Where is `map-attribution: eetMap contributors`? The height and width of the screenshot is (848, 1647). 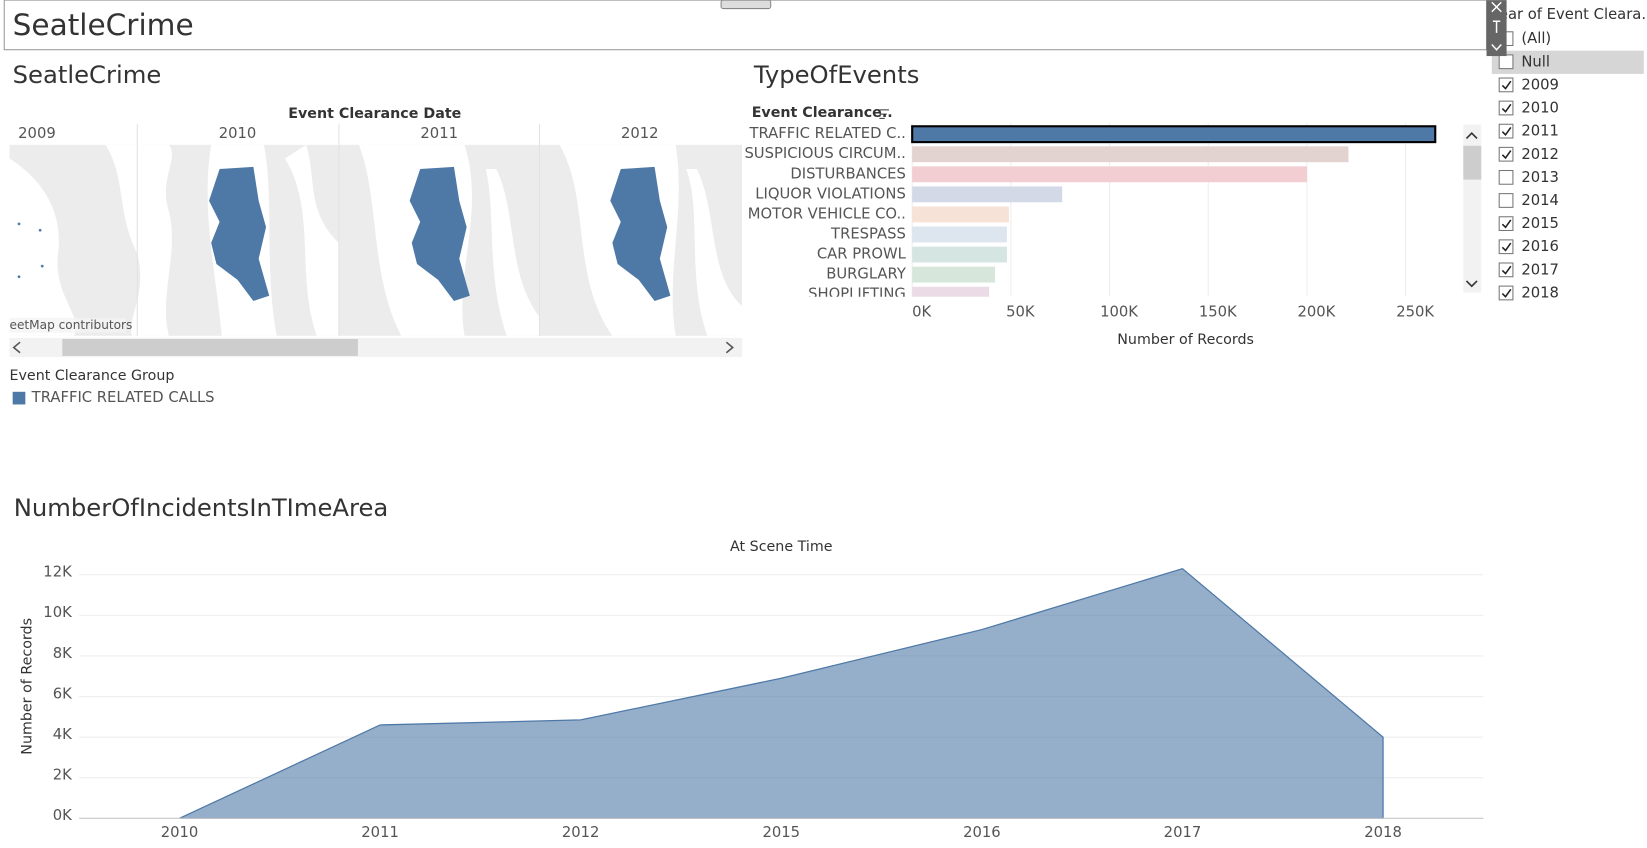 map-attribution: eetMap contributors is located at coordinates (71, 325).